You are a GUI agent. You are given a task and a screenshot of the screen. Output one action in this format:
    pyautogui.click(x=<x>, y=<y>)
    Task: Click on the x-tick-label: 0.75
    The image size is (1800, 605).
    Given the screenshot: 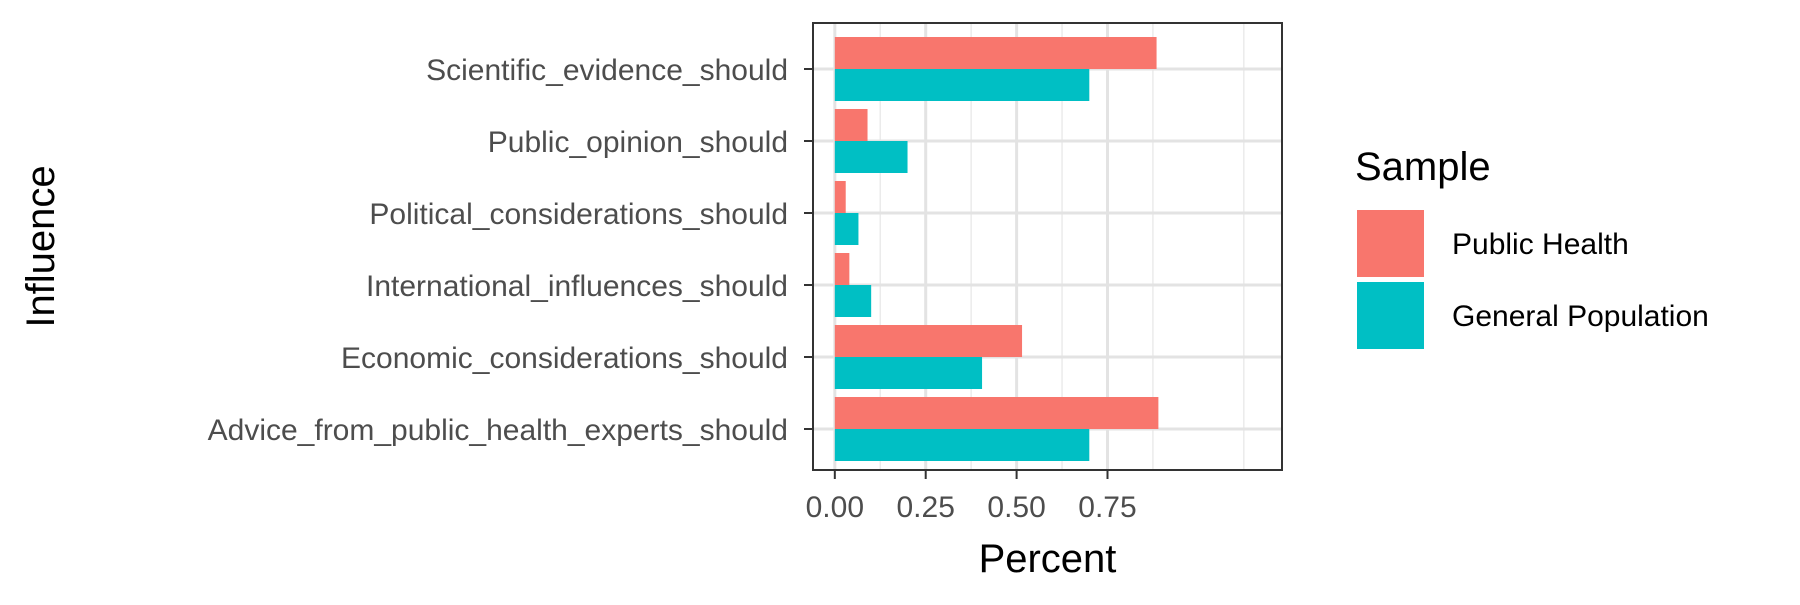 What is the action you would take?
    pyautogui.click(x=1107, y=507)
    